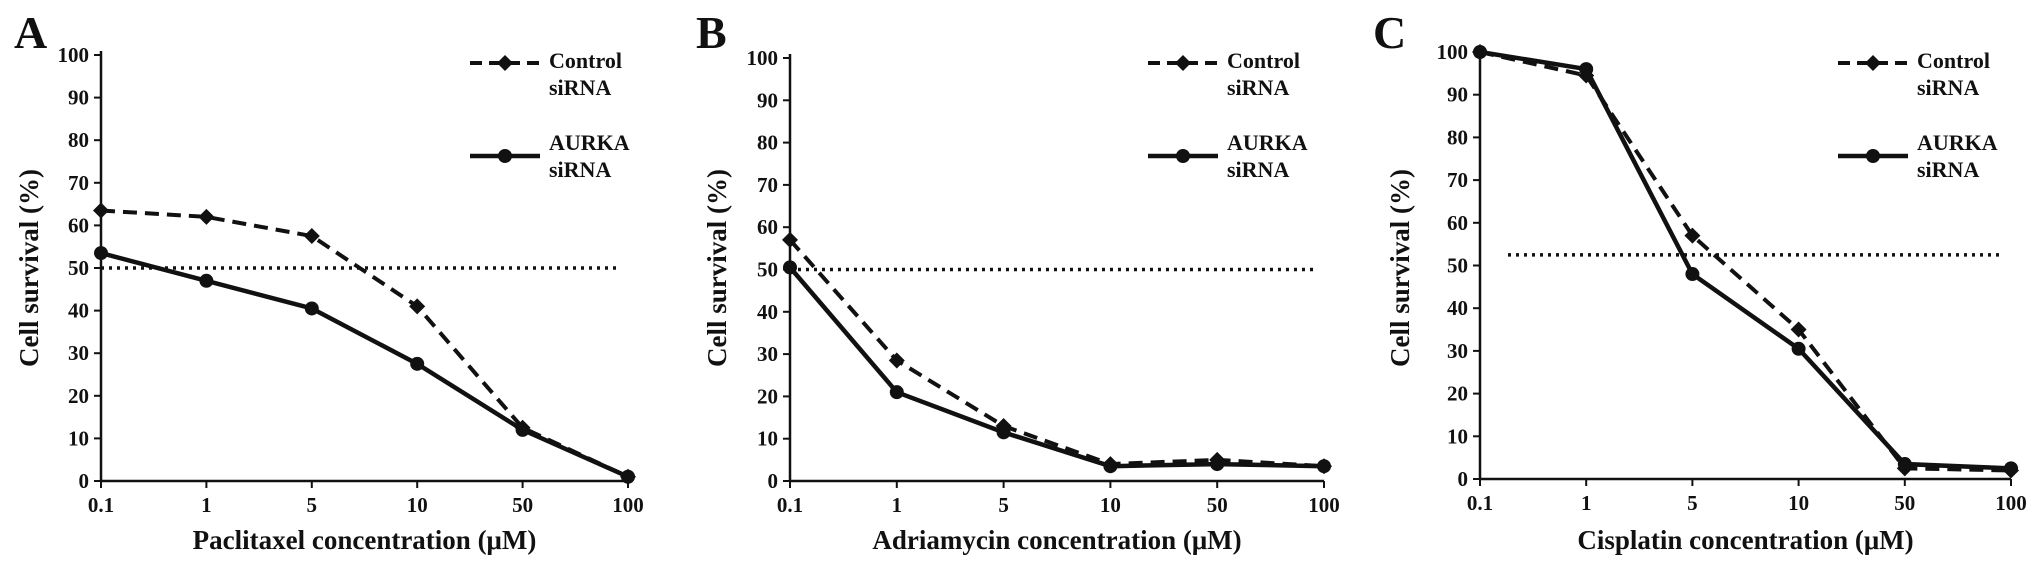 This screenshot has height=569, width=2037. What do you see at coordinates (767, 439) in the screenshot?
I see `y-tick-label: 10` at bounding box center [767, 439].